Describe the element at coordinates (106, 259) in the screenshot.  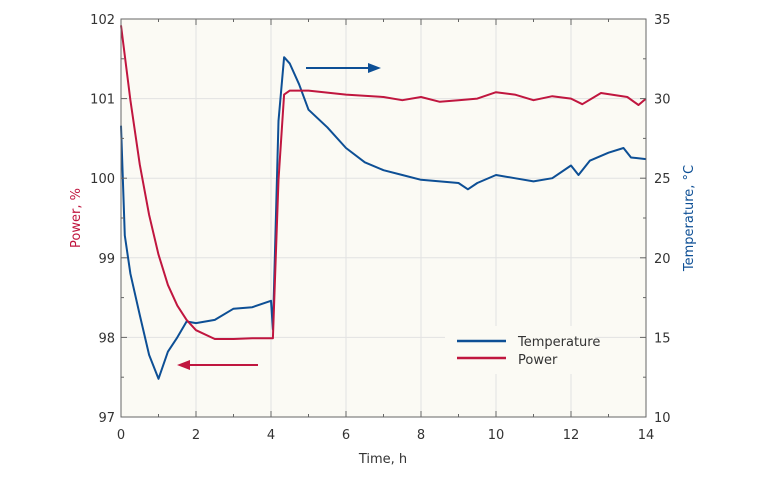
I see `y-left-tick-label: 99` at that location.